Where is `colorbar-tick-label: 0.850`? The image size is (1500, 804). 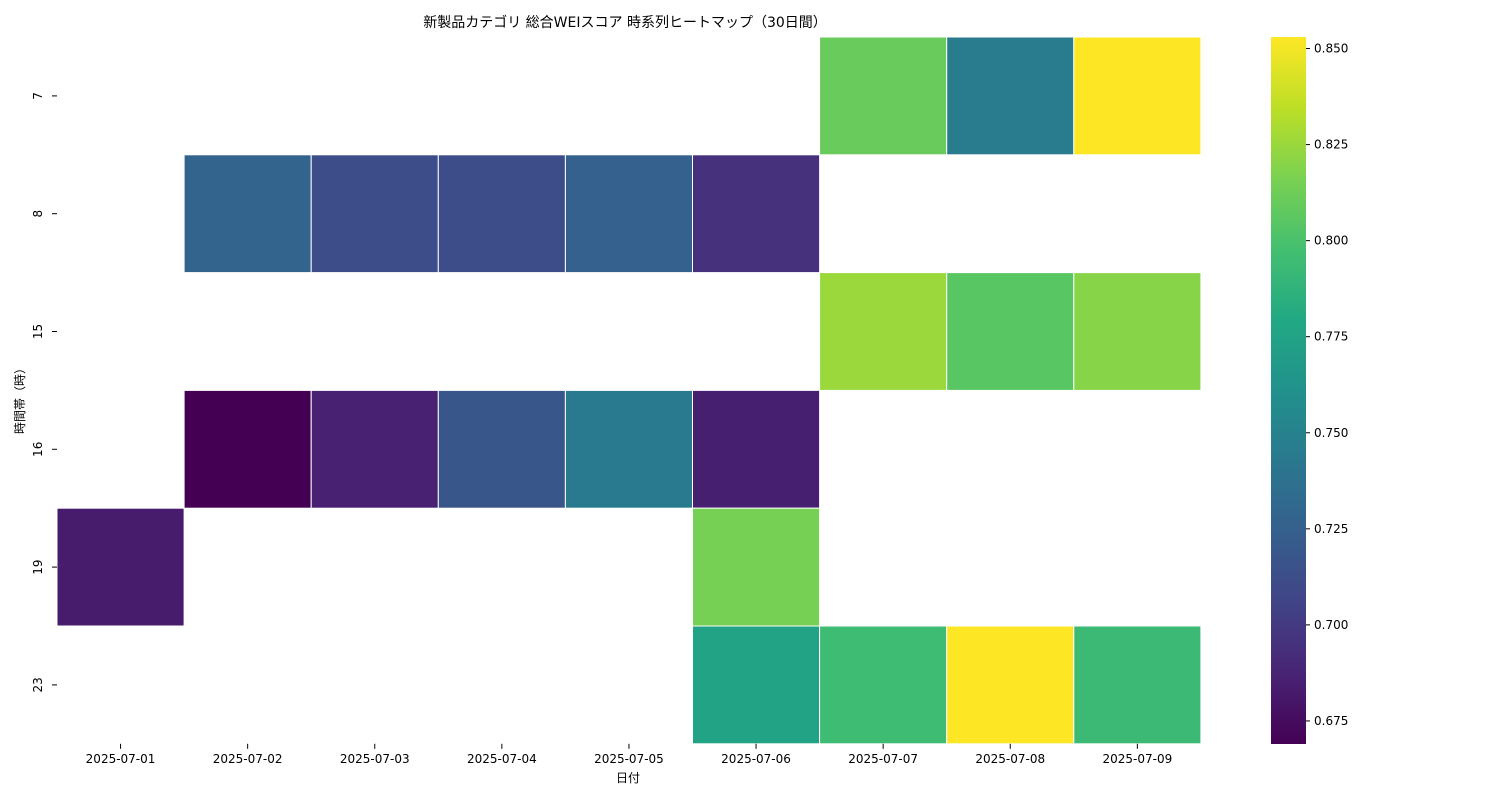
colorbar-tick-label: 0.850 is located at coordinates (1331, 49).